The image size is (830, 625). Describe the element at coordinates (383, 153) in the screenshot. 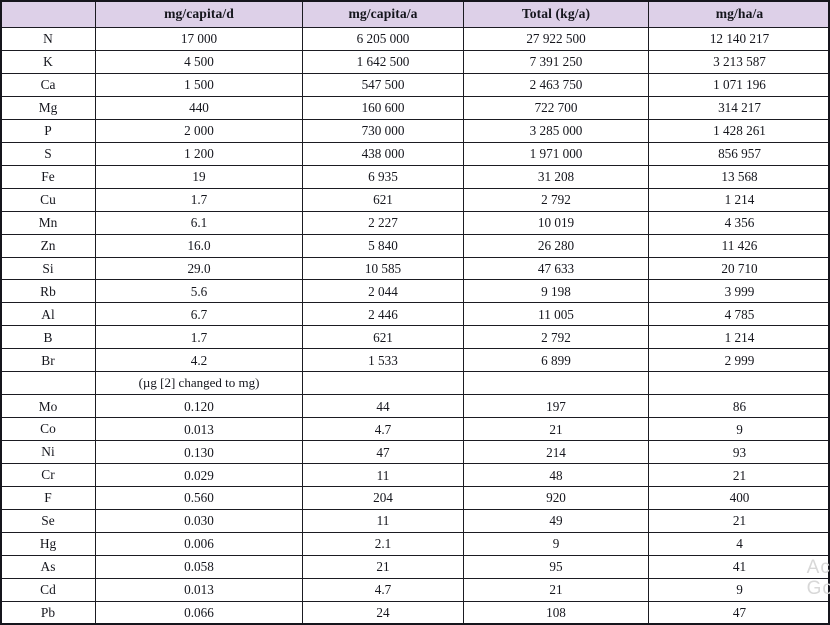

I see `cell-mg-capita-a: 438 000` at that location.